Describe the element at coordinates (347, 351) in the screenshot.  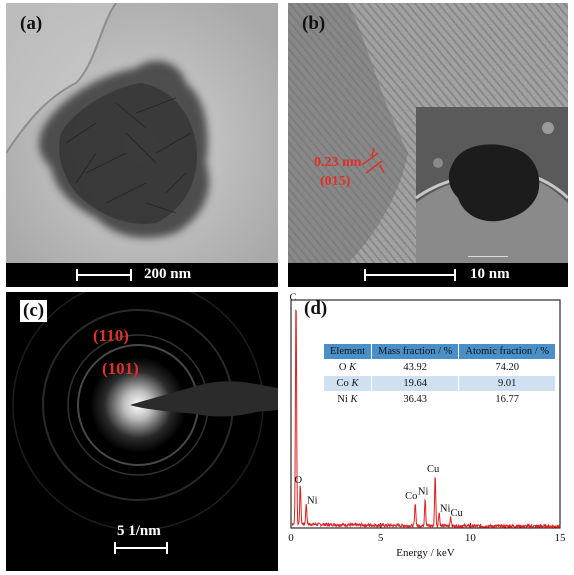
I see `eds-header-element: Element` at that location.